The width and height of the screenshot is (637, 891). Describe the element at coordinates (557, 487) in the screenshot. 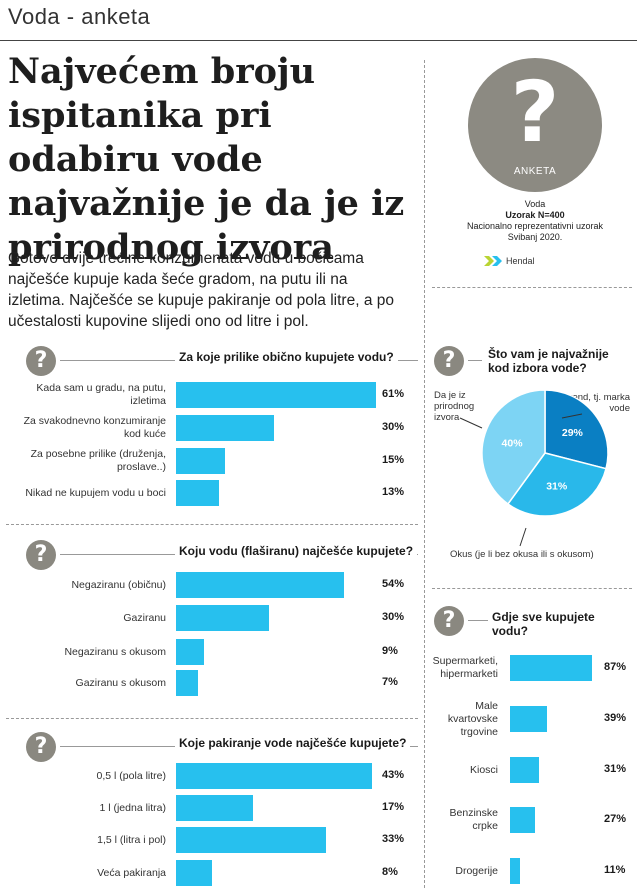

I see `pie-value-label: 31%` at that location.